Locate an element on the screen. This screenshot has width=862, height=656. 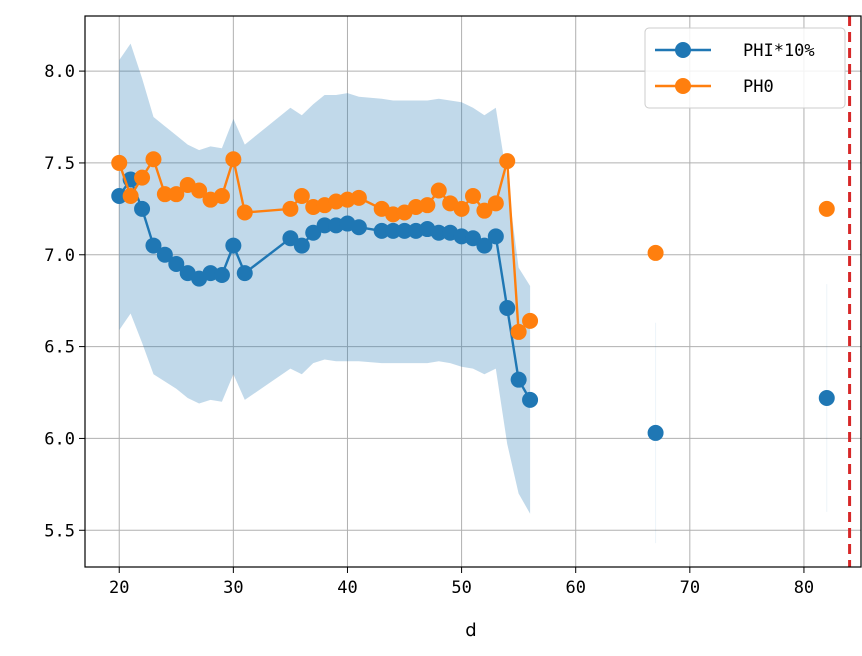
legend-box is located at coordinates (745, 68).